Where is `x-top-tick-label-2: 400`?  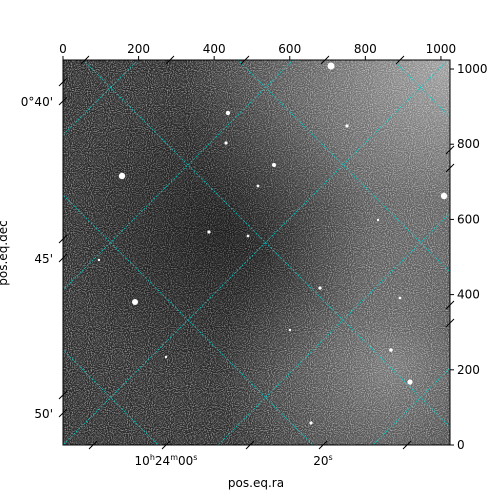 x-top-tick-label-2: 400 is located at coordinates (214, 49).